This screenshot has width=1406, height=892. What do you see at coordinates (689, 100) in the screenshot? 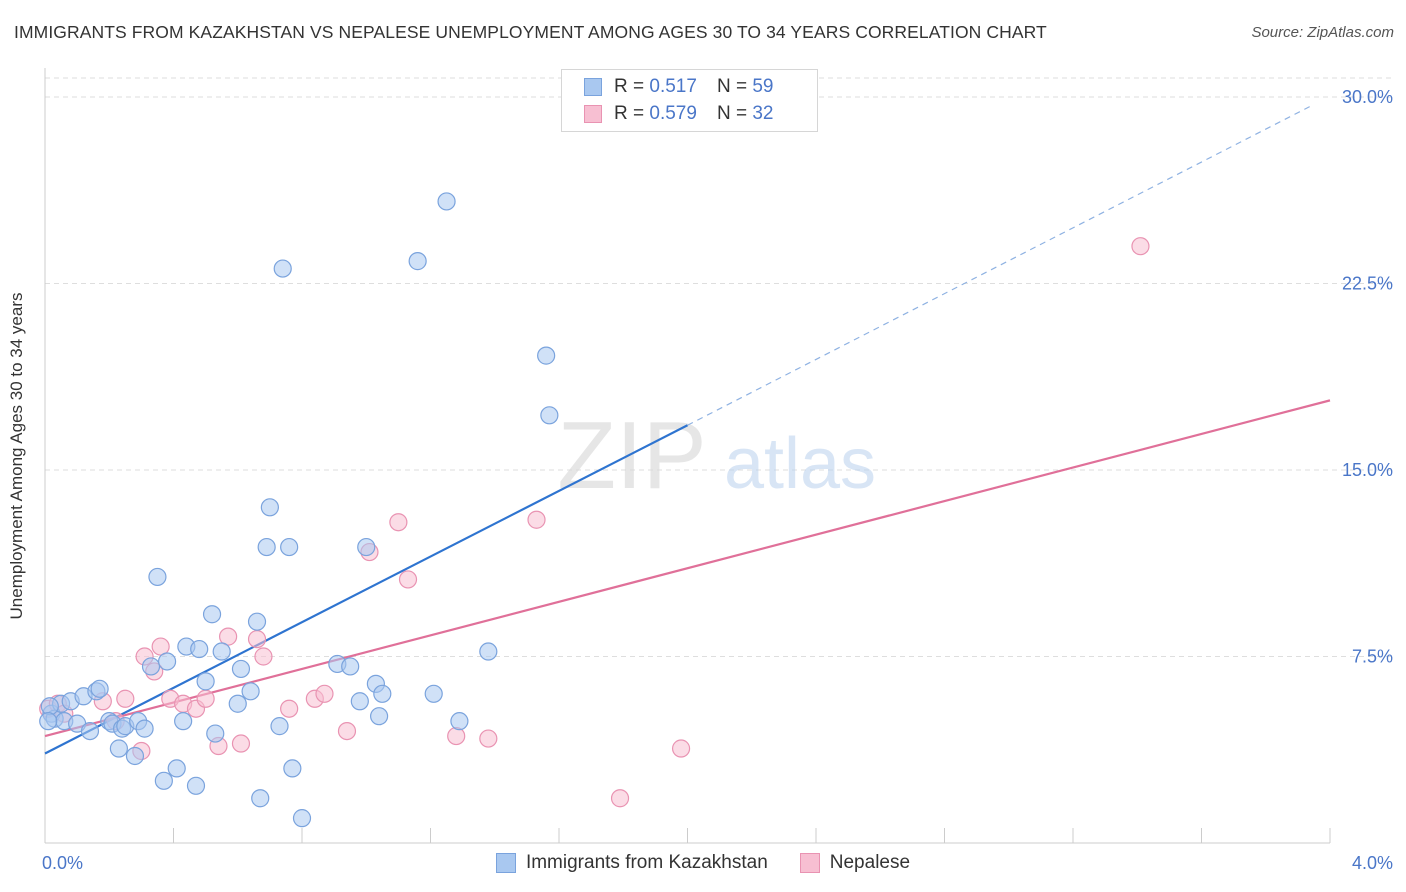
I see `correlation-legend: R = 0.517 N = 59 R = 0.579 N = 32` at bounding box center [689, 100].